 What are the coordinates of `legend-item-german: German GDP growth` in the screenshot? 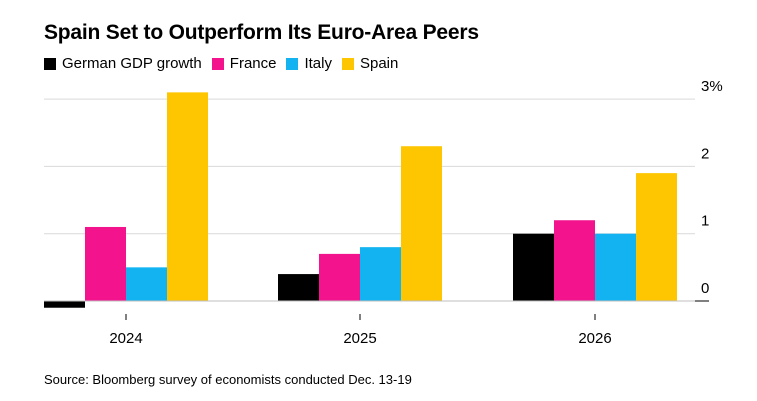 It's located at (123, 63).